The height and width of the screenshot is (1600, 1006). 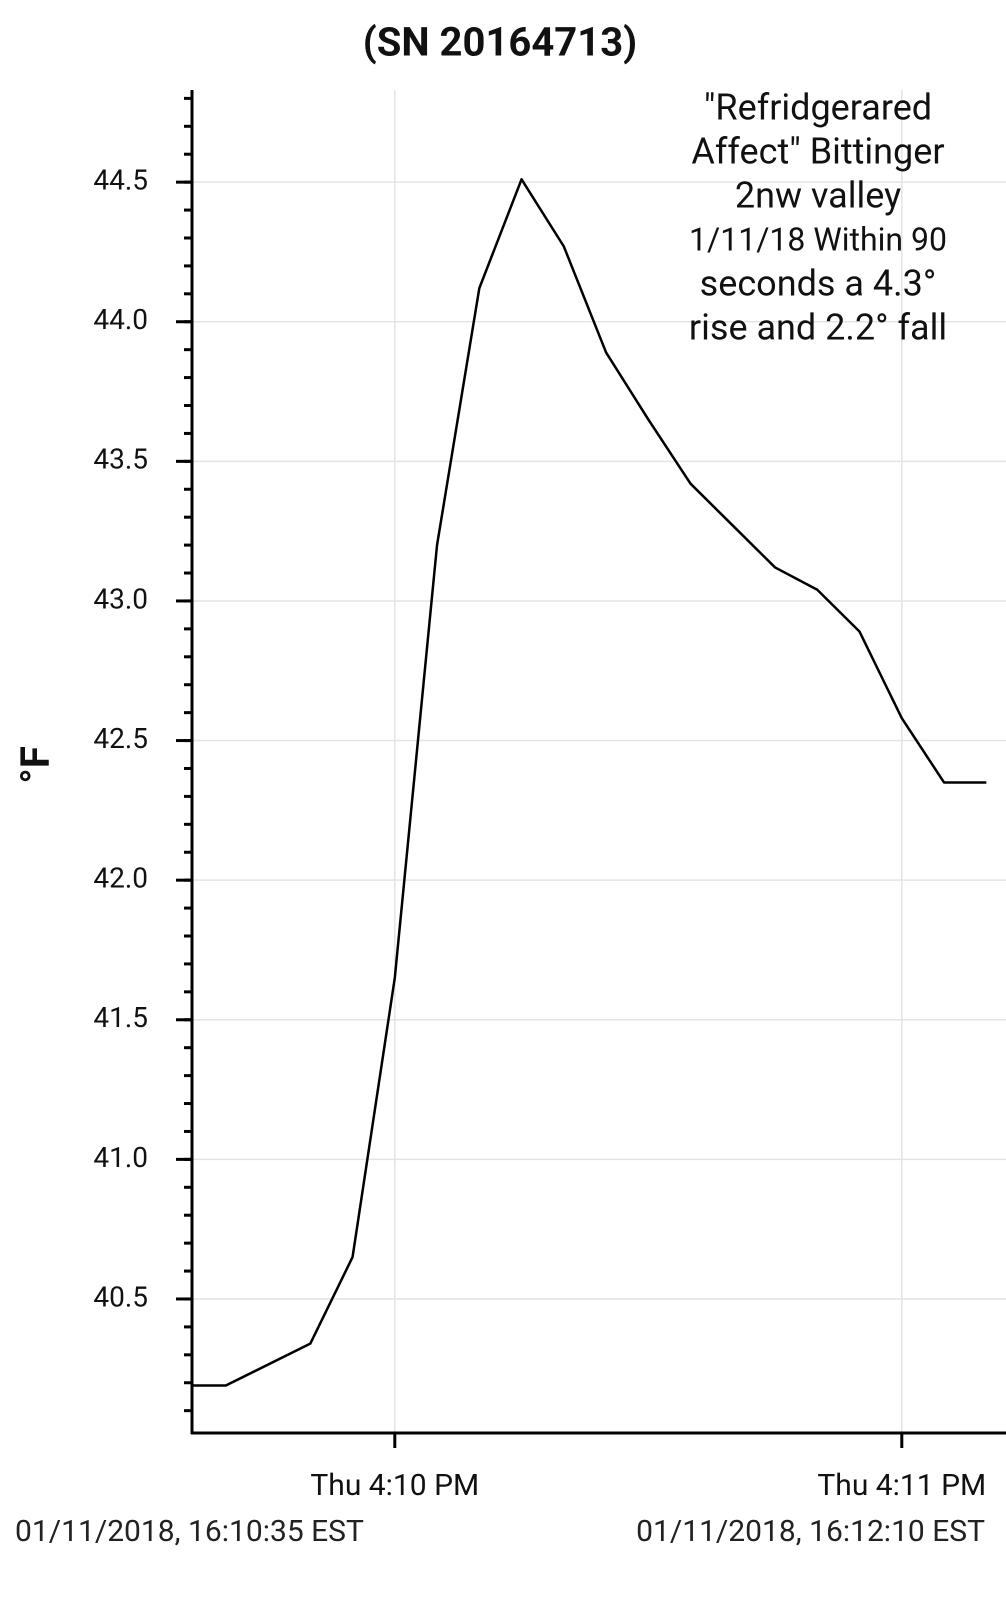 What do you see at coordinates (818, 284) in the screenshot?
I see `annotation-line: seconds a 4.3°` at bounding box center [818, 284].